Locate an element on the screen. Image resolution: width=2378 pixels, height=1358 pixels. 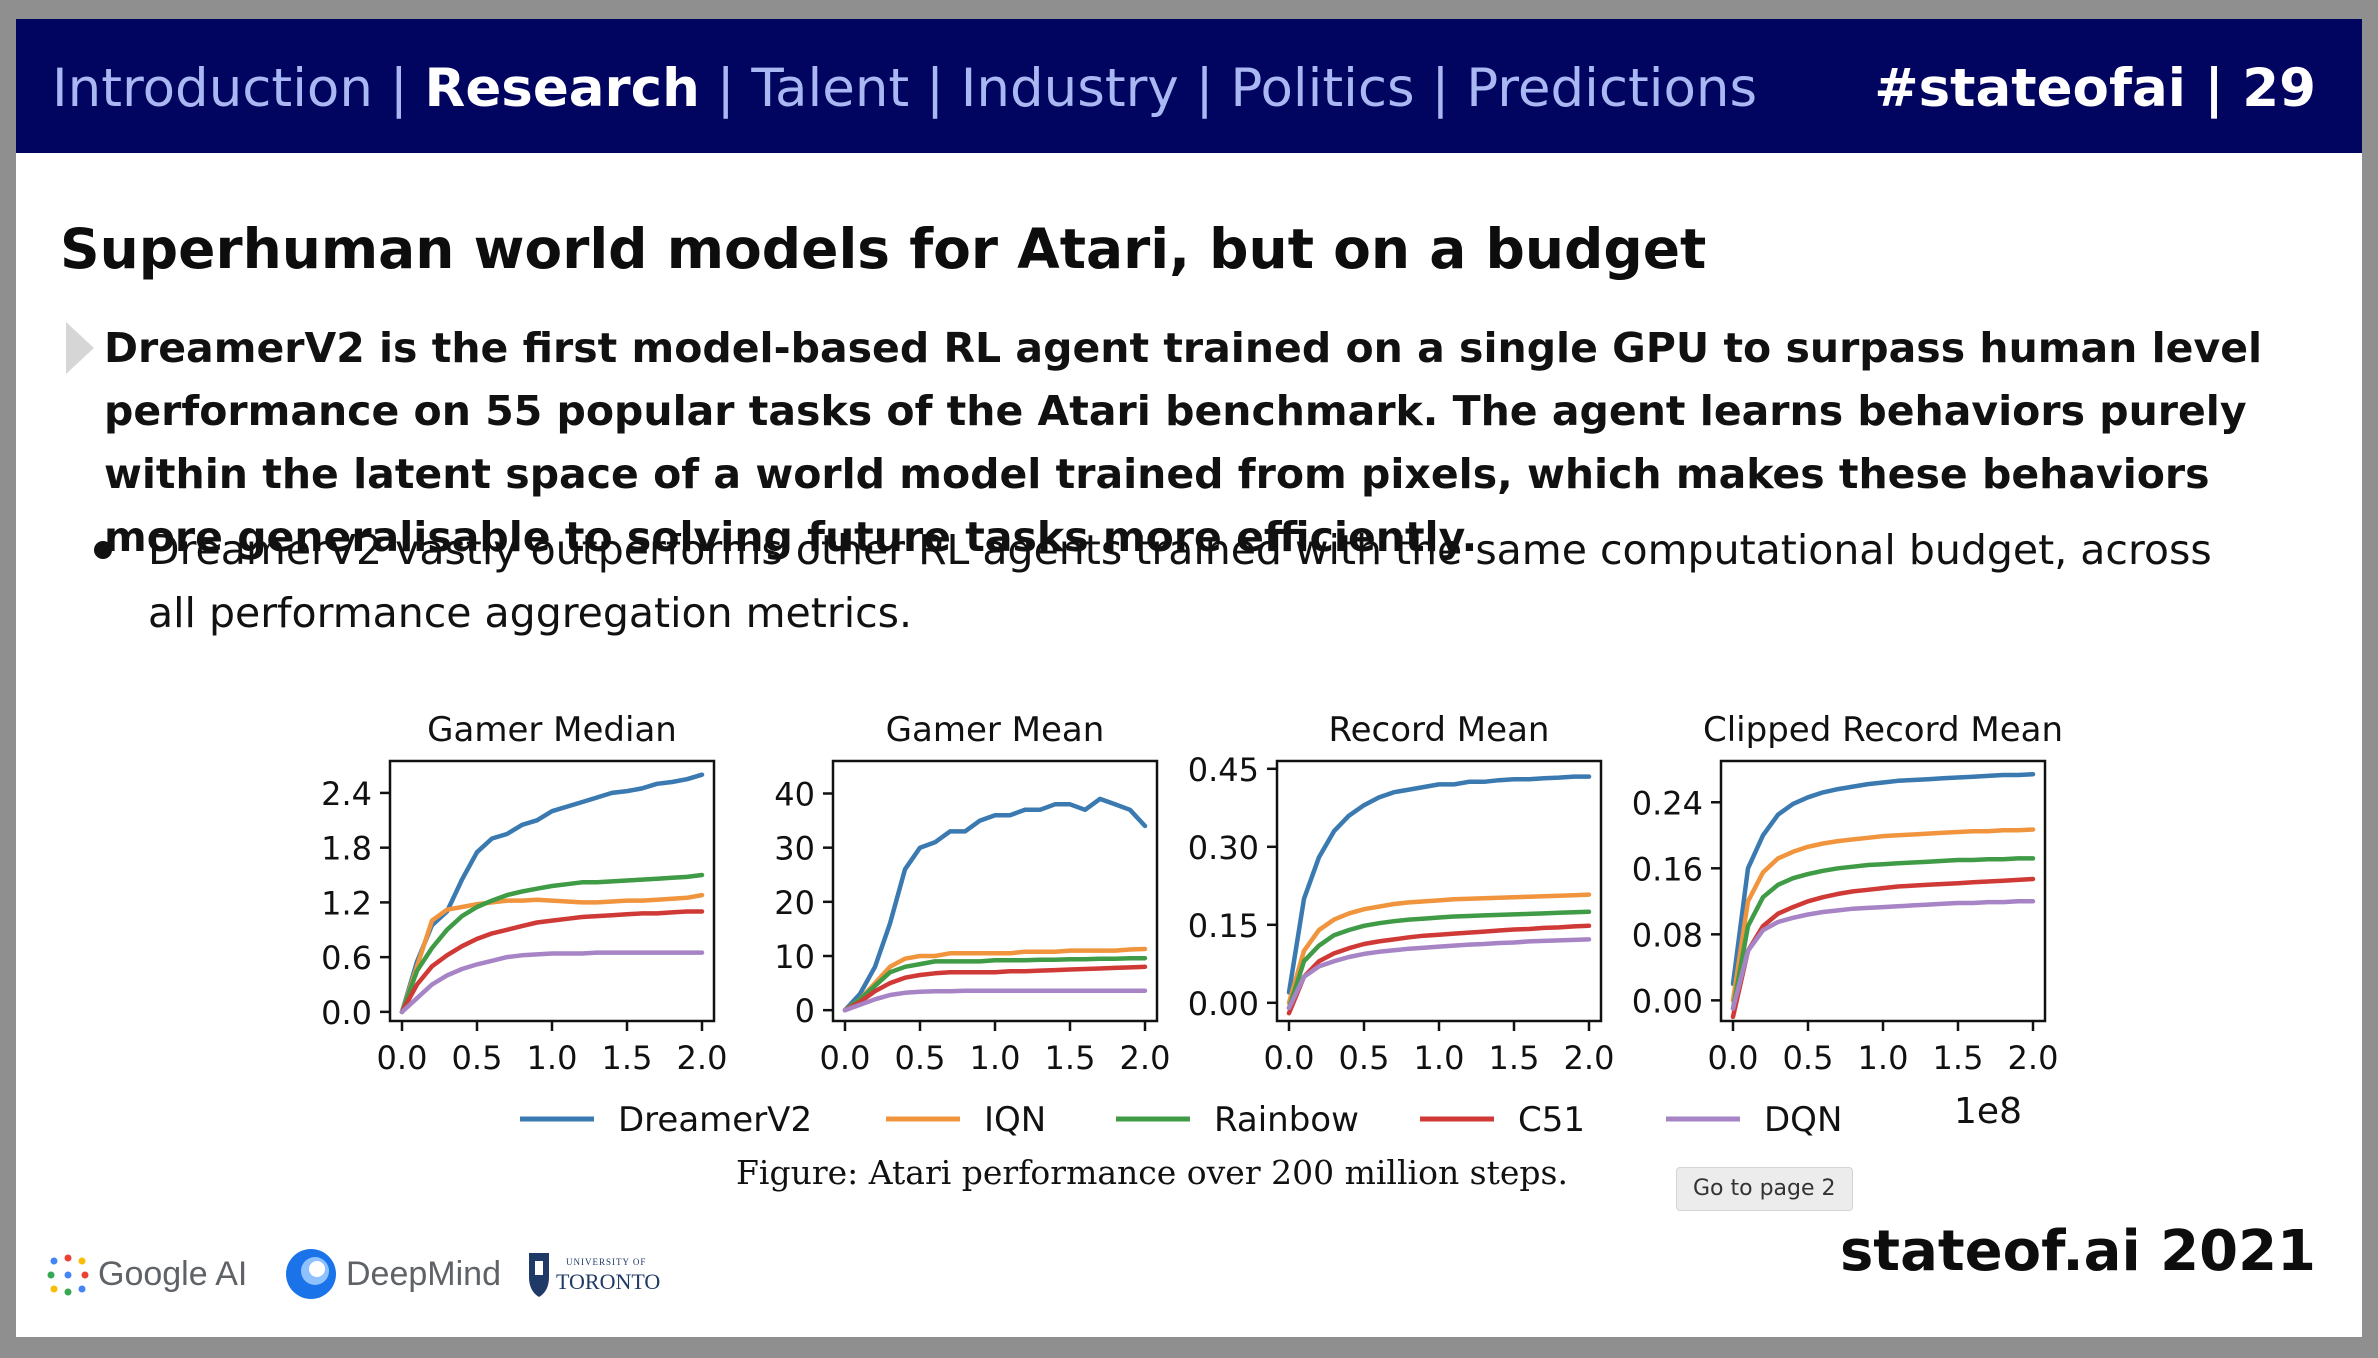
chart-title: Gamer Mean is located at coordinates (995, 730).